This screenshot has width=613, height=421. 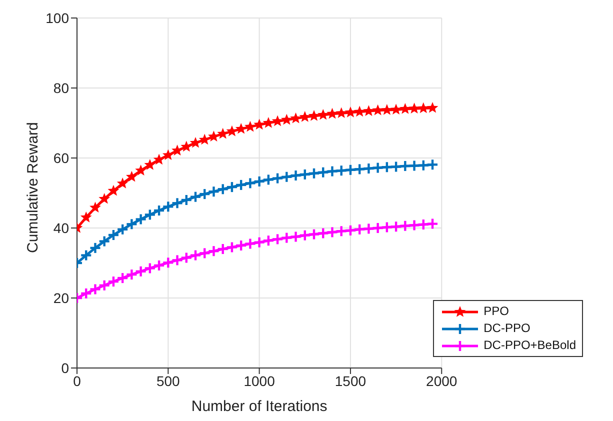 What do you see at coordinates (65, 368) in the screenshot?
I see `y-tick-label: 0` at bounding box center [65, 368].